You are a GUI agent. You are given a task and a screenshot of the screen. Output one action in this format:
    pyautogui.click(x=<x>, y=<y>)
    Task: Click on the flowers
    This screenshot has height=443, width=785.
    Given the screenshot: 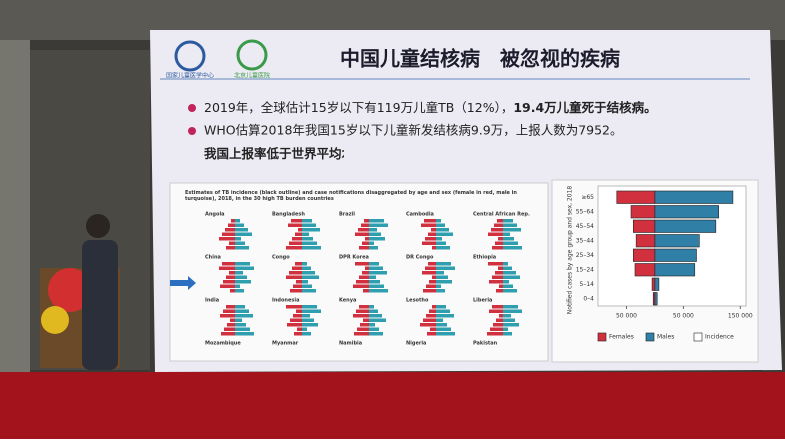 What is the action you would take?
    pyautogui.click(x=55, y=320)
    